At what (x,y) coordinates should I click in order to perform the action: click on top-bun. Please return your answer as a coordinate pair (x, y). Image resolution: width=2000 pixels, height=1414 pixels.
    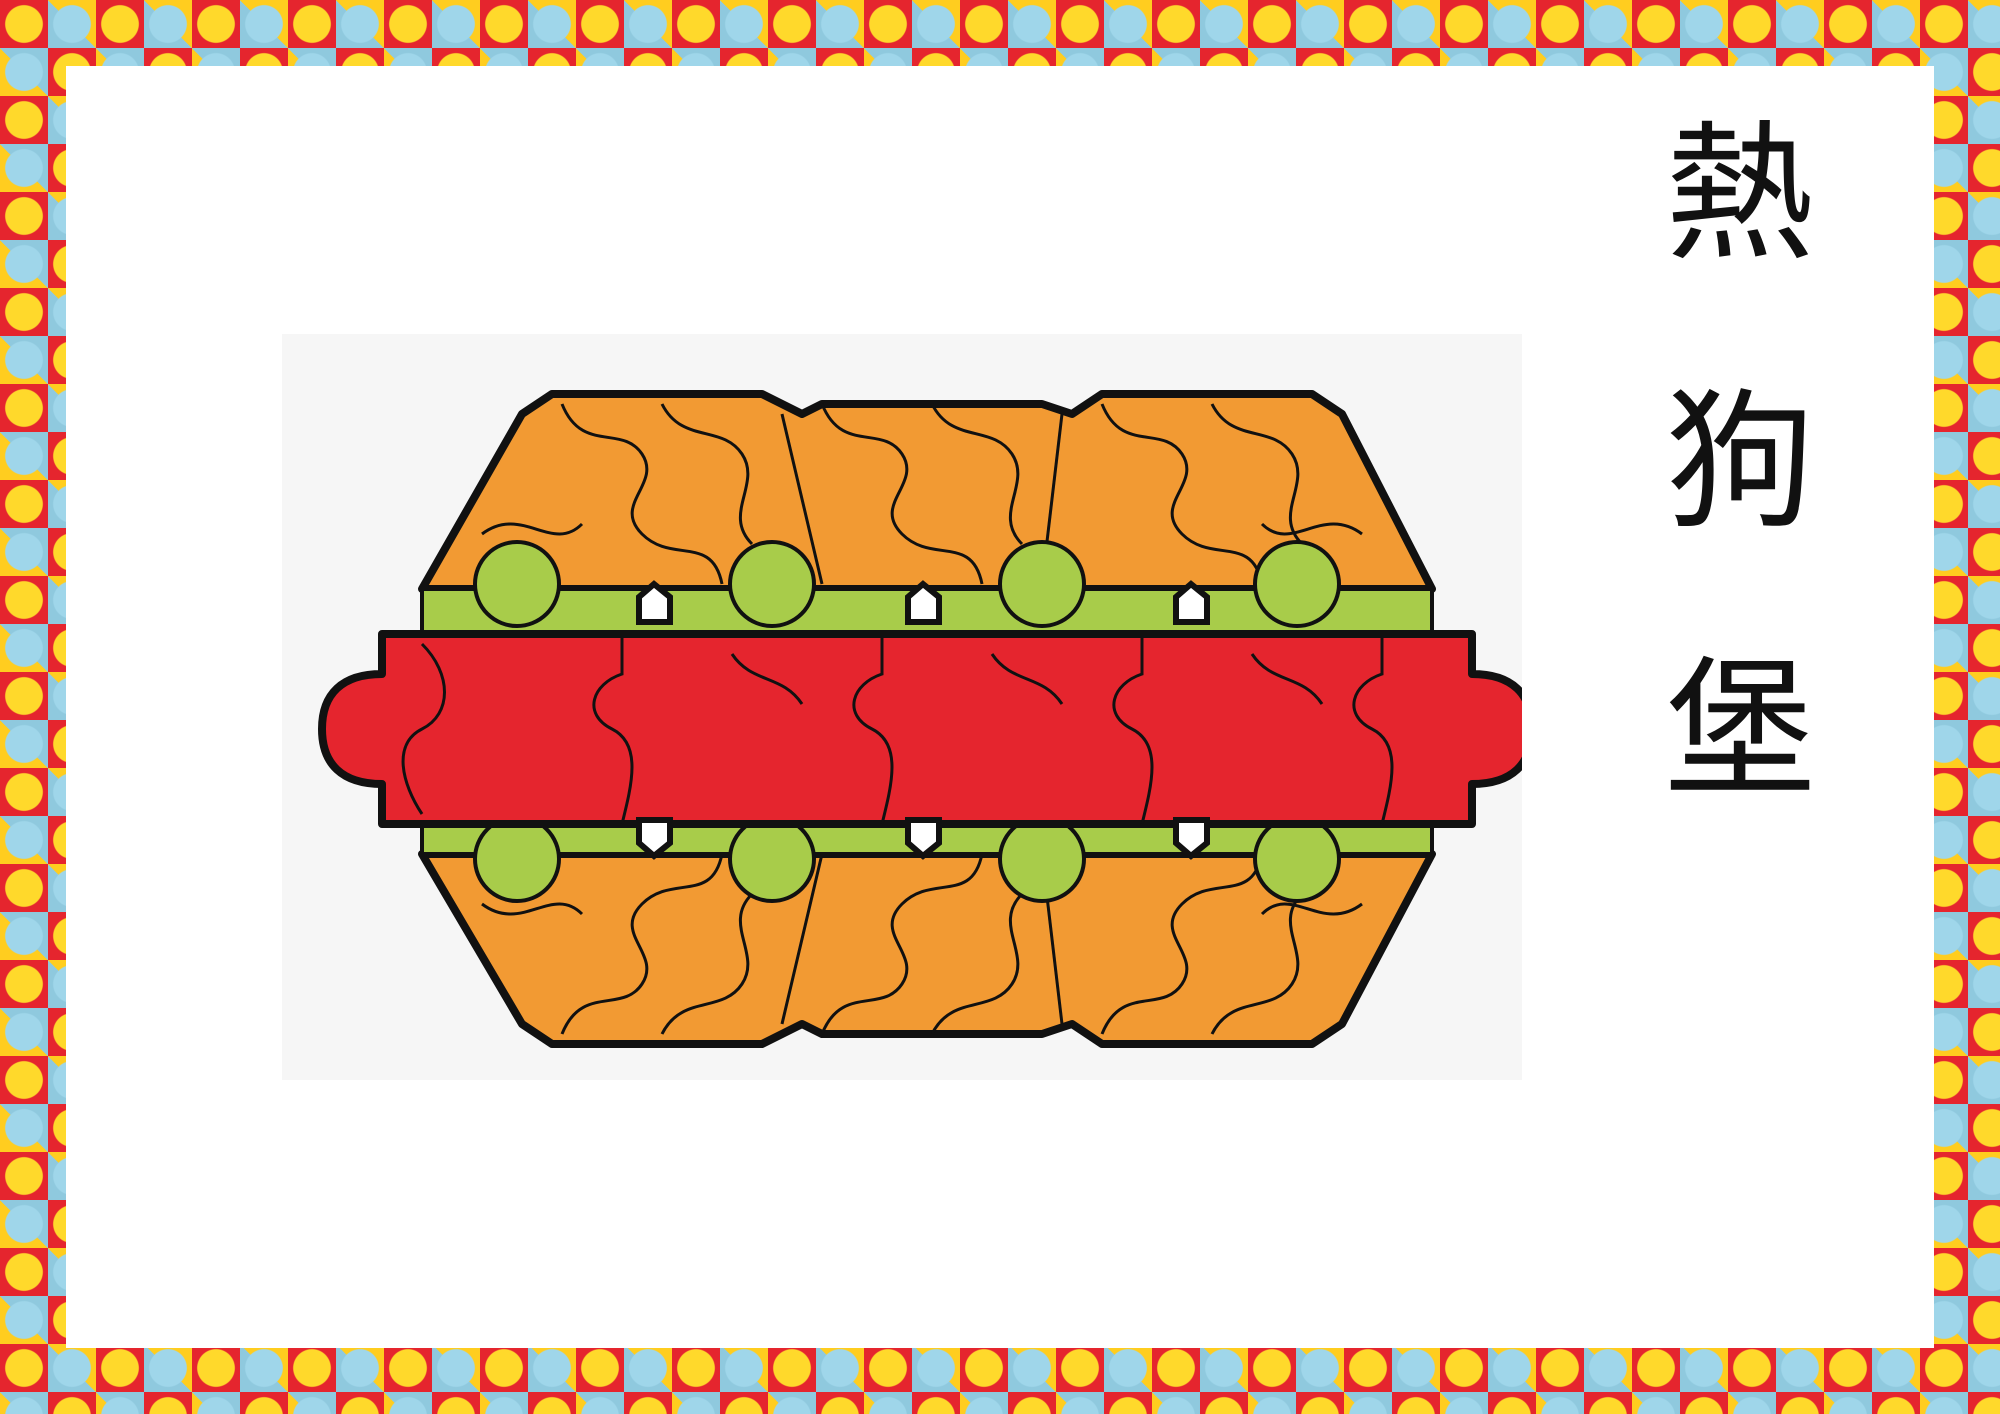
    Looking at the image, I should click on (927, 491).